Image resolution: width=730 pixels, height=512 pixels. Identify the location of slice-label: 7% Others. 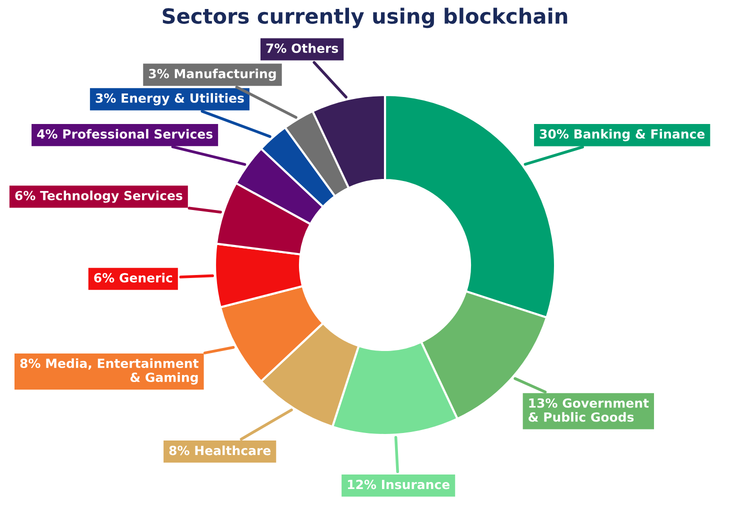
(302, 48).